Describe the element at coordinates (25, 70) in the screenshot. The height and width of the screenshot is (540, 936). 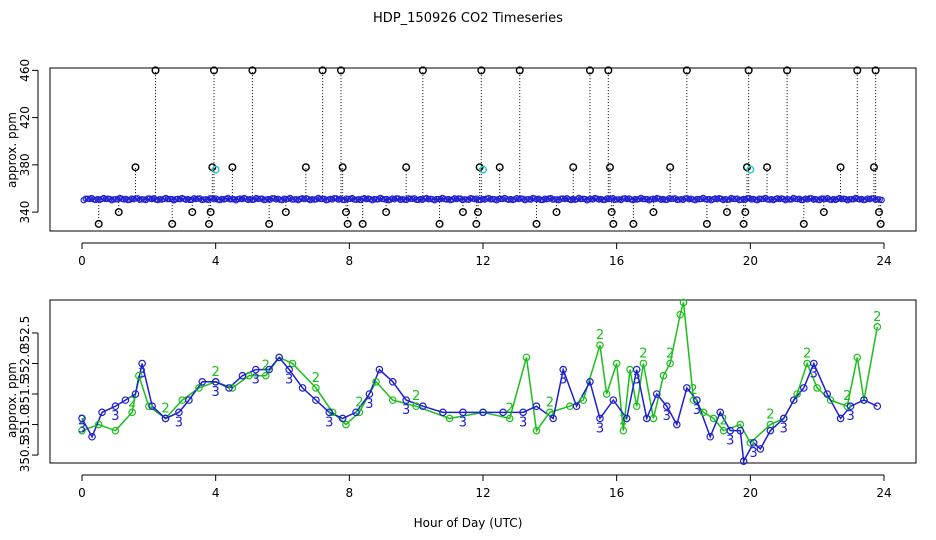
I see `y-tick-label: 460` at that location.